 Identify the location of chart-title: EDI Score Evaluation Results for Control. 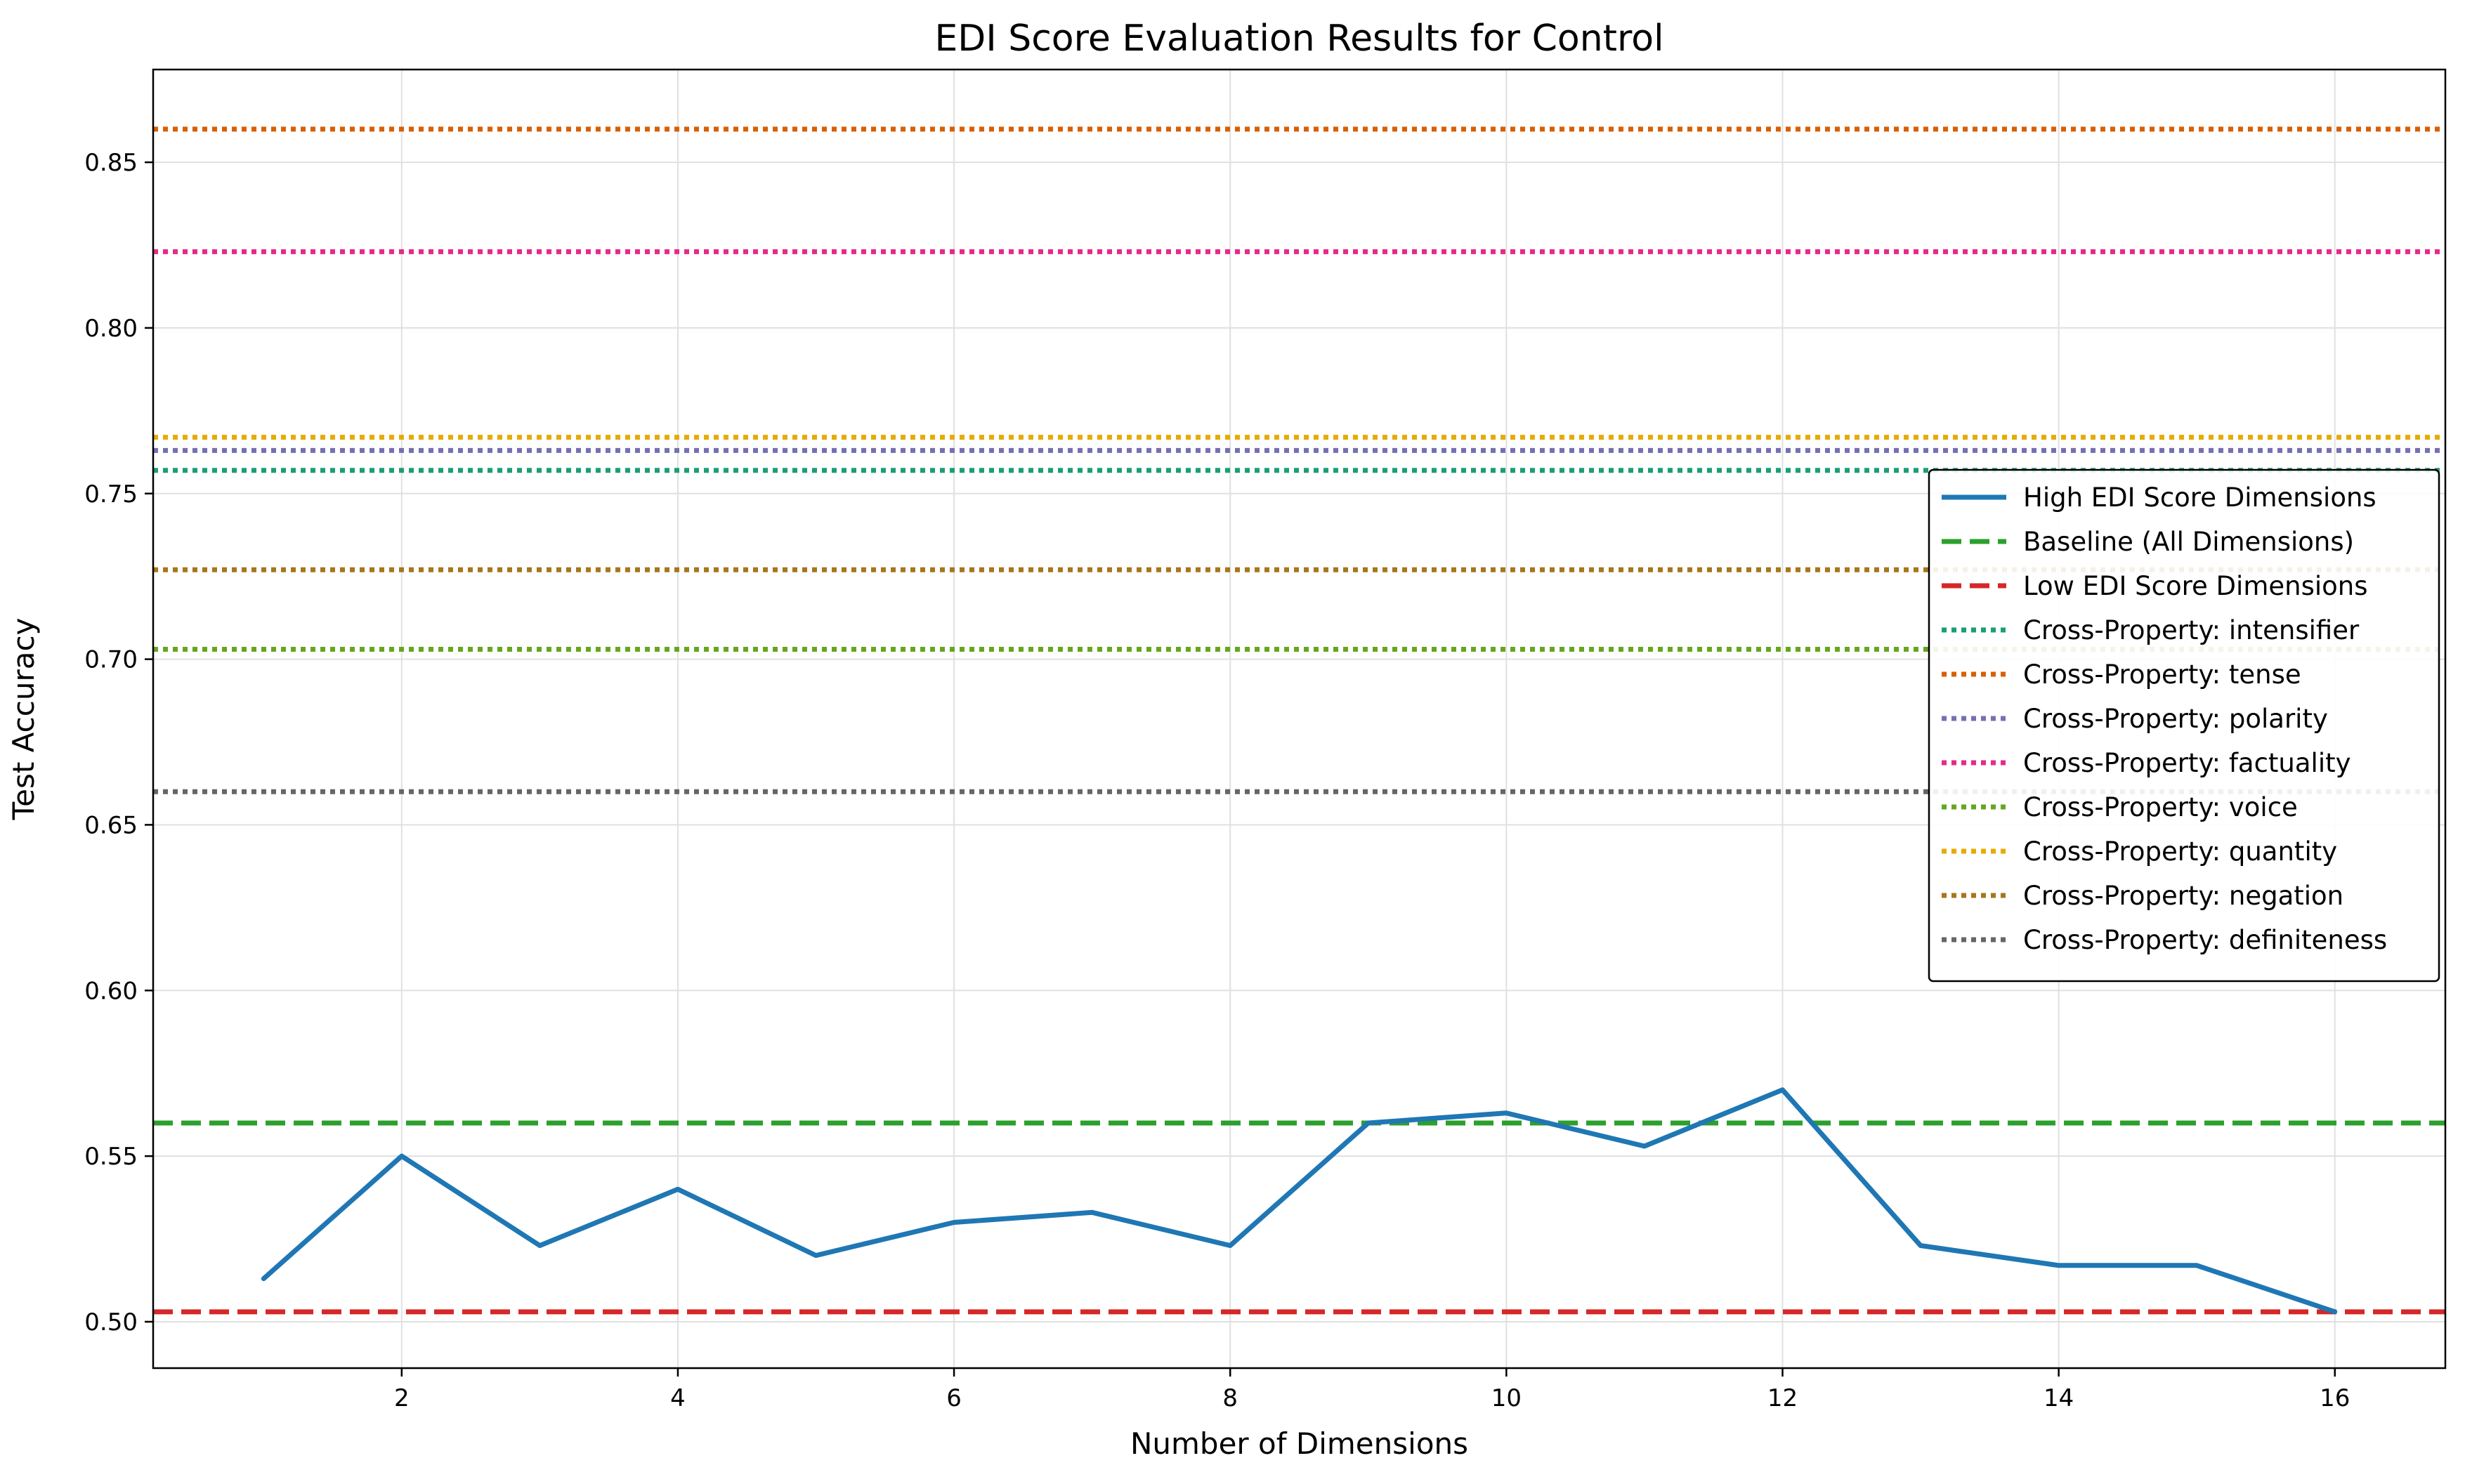
(1298, 39).